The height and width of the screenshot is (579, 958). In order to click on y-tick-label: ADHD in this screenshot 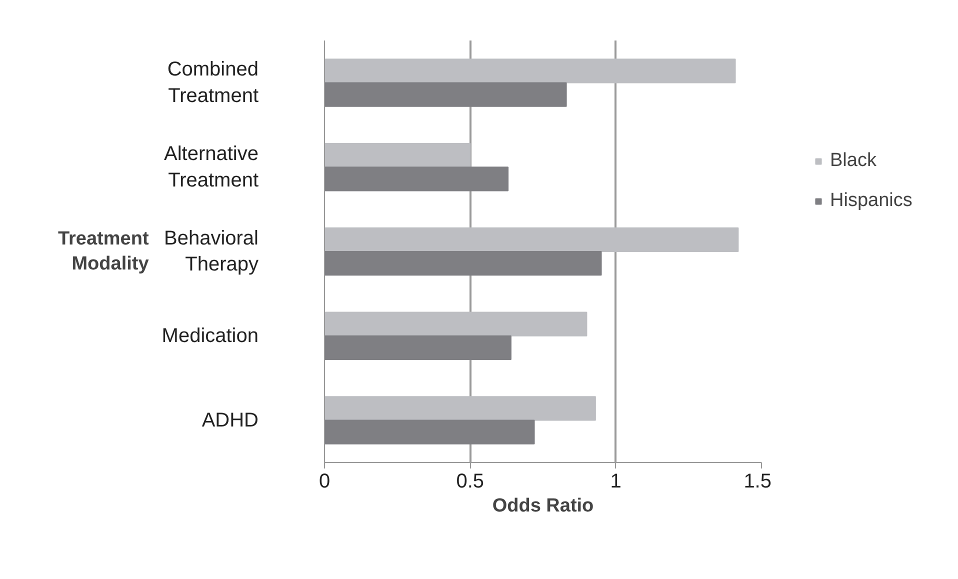, I will do `click(230, 420)`.